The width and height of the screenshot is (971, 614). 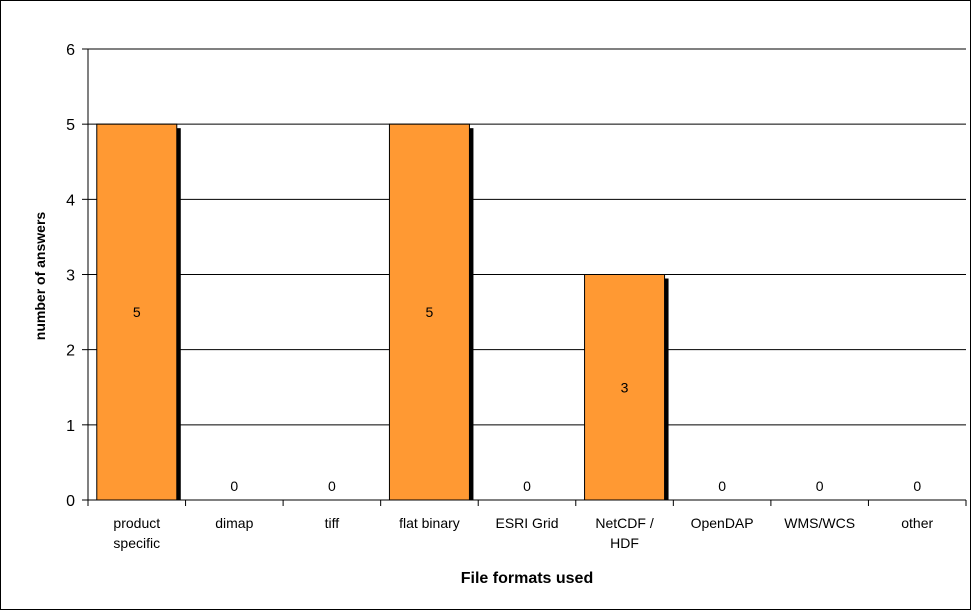 What do you see at coordinates (332, 523) in the screenshot?
I see `x-tick-label: tiff` at bounding box center [332, 523].